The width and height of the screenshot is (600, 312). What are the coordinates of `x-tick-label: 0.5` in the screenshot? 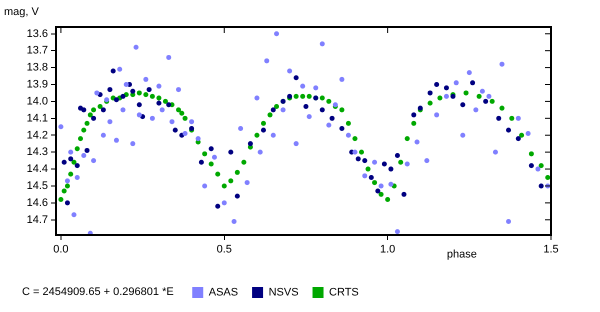 It's located at (224, 250).